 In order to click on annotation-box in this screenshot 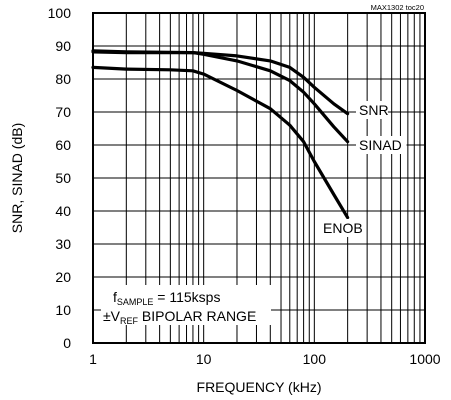, I will do `click(186, 305)`.